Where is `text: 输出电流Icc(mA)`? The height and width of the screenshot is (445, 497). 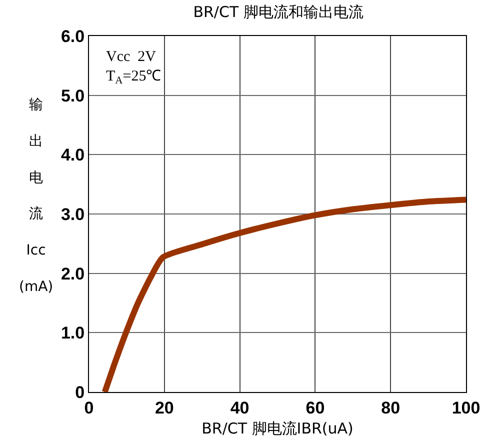 text: 输出电流Icc(mA) is located at coordinates (36, 196).